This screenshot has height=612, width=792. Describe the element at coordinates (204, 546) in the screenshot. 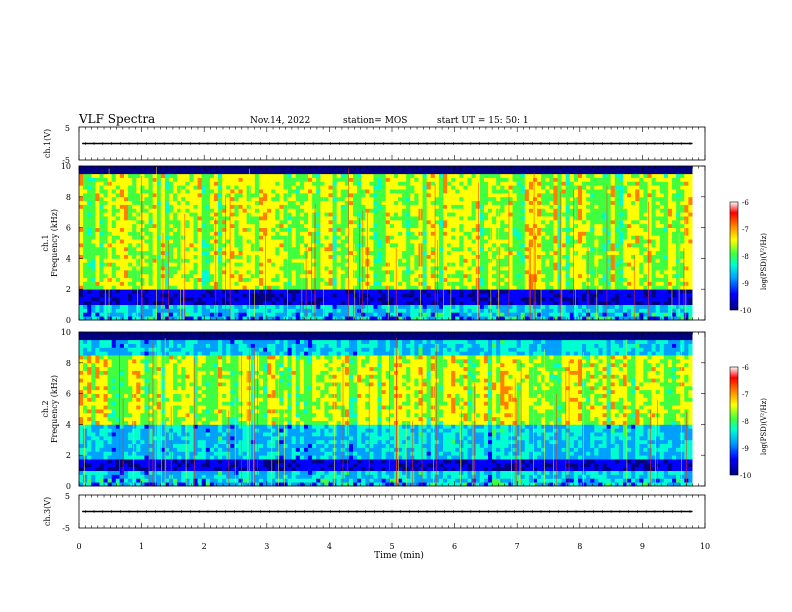

I see `xtick-label: 2` at that location.